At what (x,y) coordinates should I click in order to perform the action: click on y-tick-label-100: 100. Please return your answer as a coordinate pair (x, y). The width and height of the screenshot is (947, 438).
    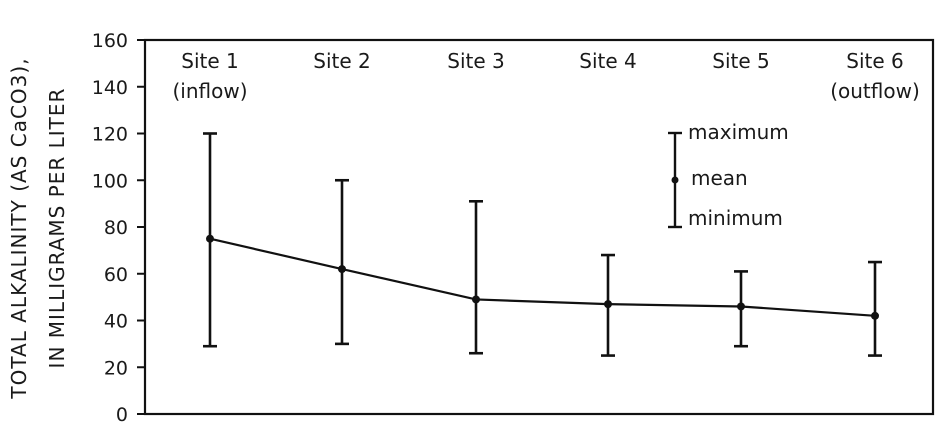
    Looking at the image, I should click on (110, 181).